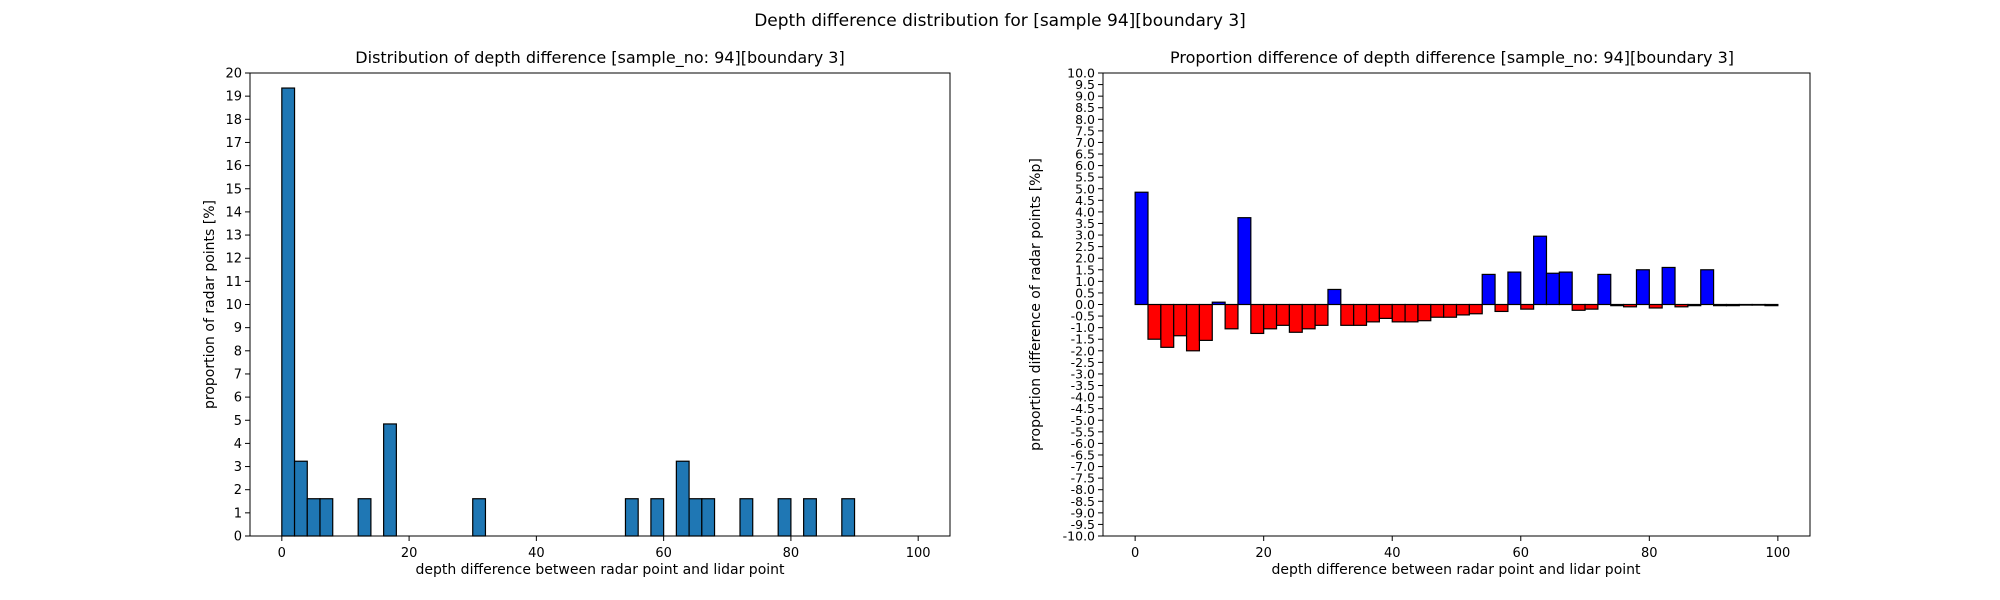 The image size is (2000, 600). Describe the element at coordinates (238, 398) in the screenshot. I see `y-tick-label: 6` at that location.